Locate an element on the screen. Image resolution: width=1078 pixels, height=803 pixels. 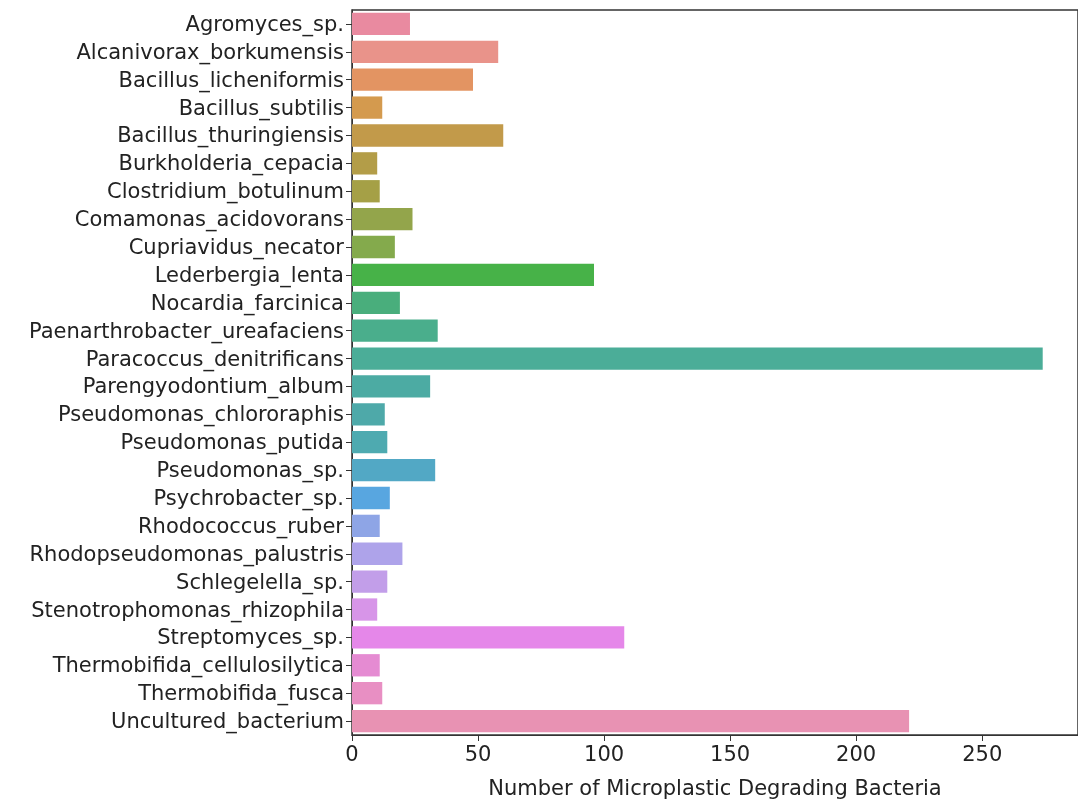
y-tick-label: Comamonas_acidovorans is located at coordinates (209, 220).